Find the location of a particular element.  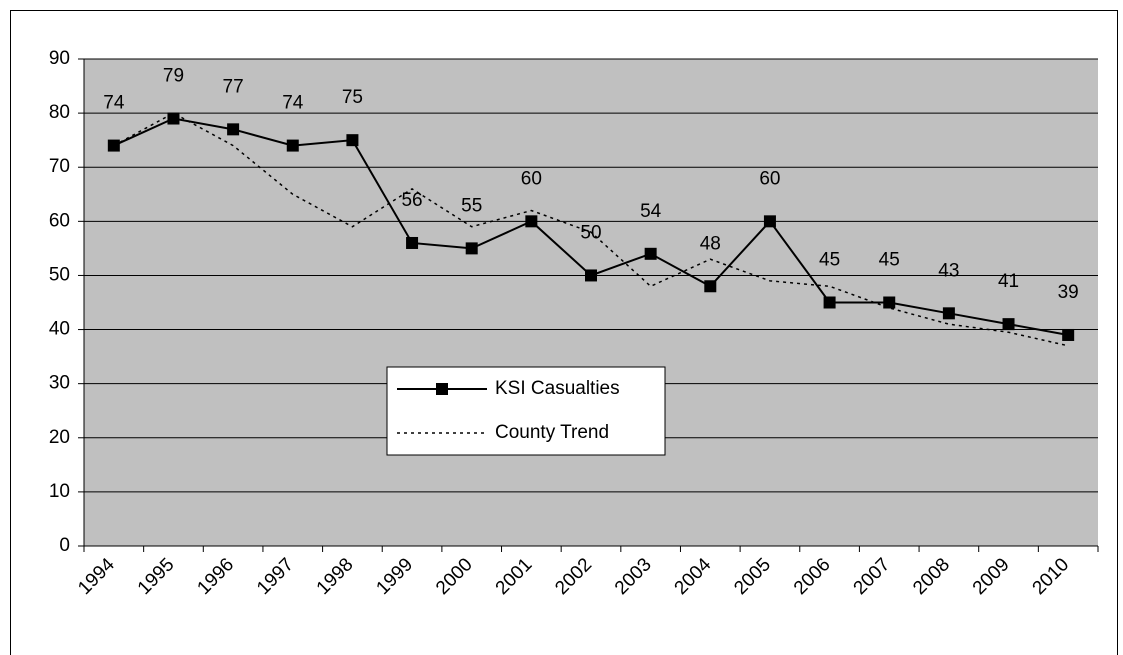

y-tick-label: 90 is located at coordinates (59, 58).